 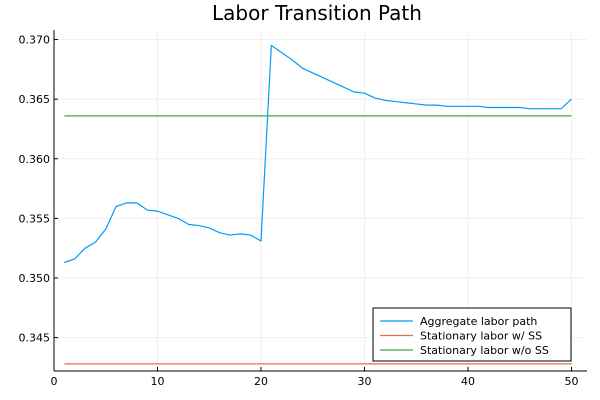 What do you see at coordinates (35, 40) in the screenshot?
I see `y-tick-label: 0.370` at bounding box center [35, 40].